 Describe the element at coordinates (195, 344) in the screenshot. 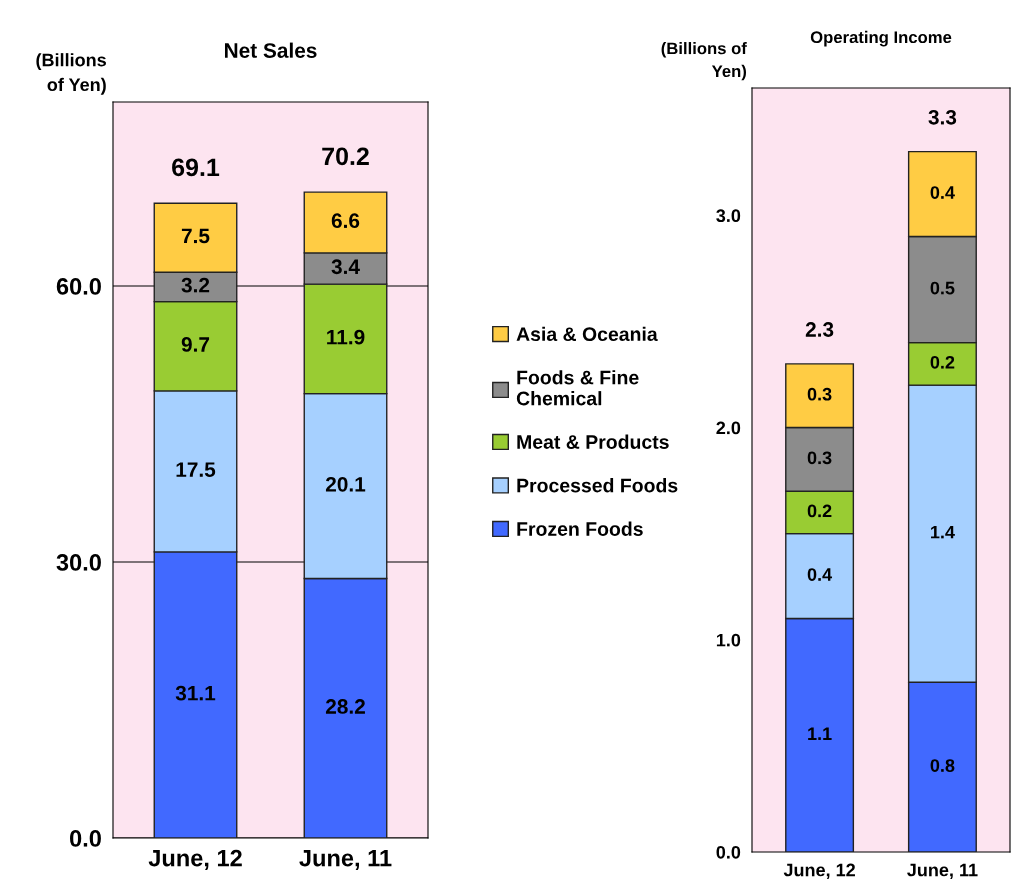

I see `data-label: 9.7` at that location.